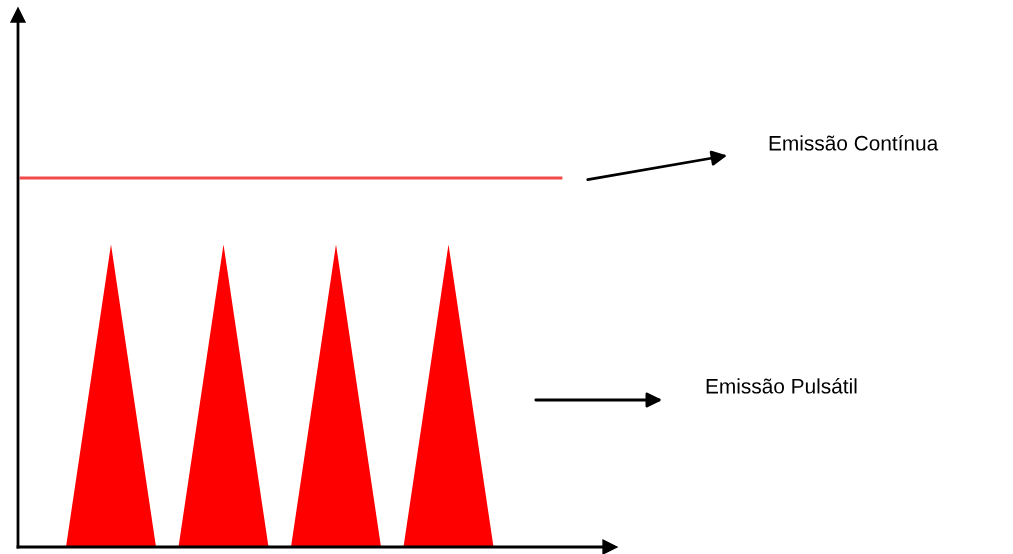 This screenshot has width=1013, height=554. What do you see at coordinates (854, 143) in the screenshot?
I see `text: Emissão Contínua` at bounding box center [854, 143].